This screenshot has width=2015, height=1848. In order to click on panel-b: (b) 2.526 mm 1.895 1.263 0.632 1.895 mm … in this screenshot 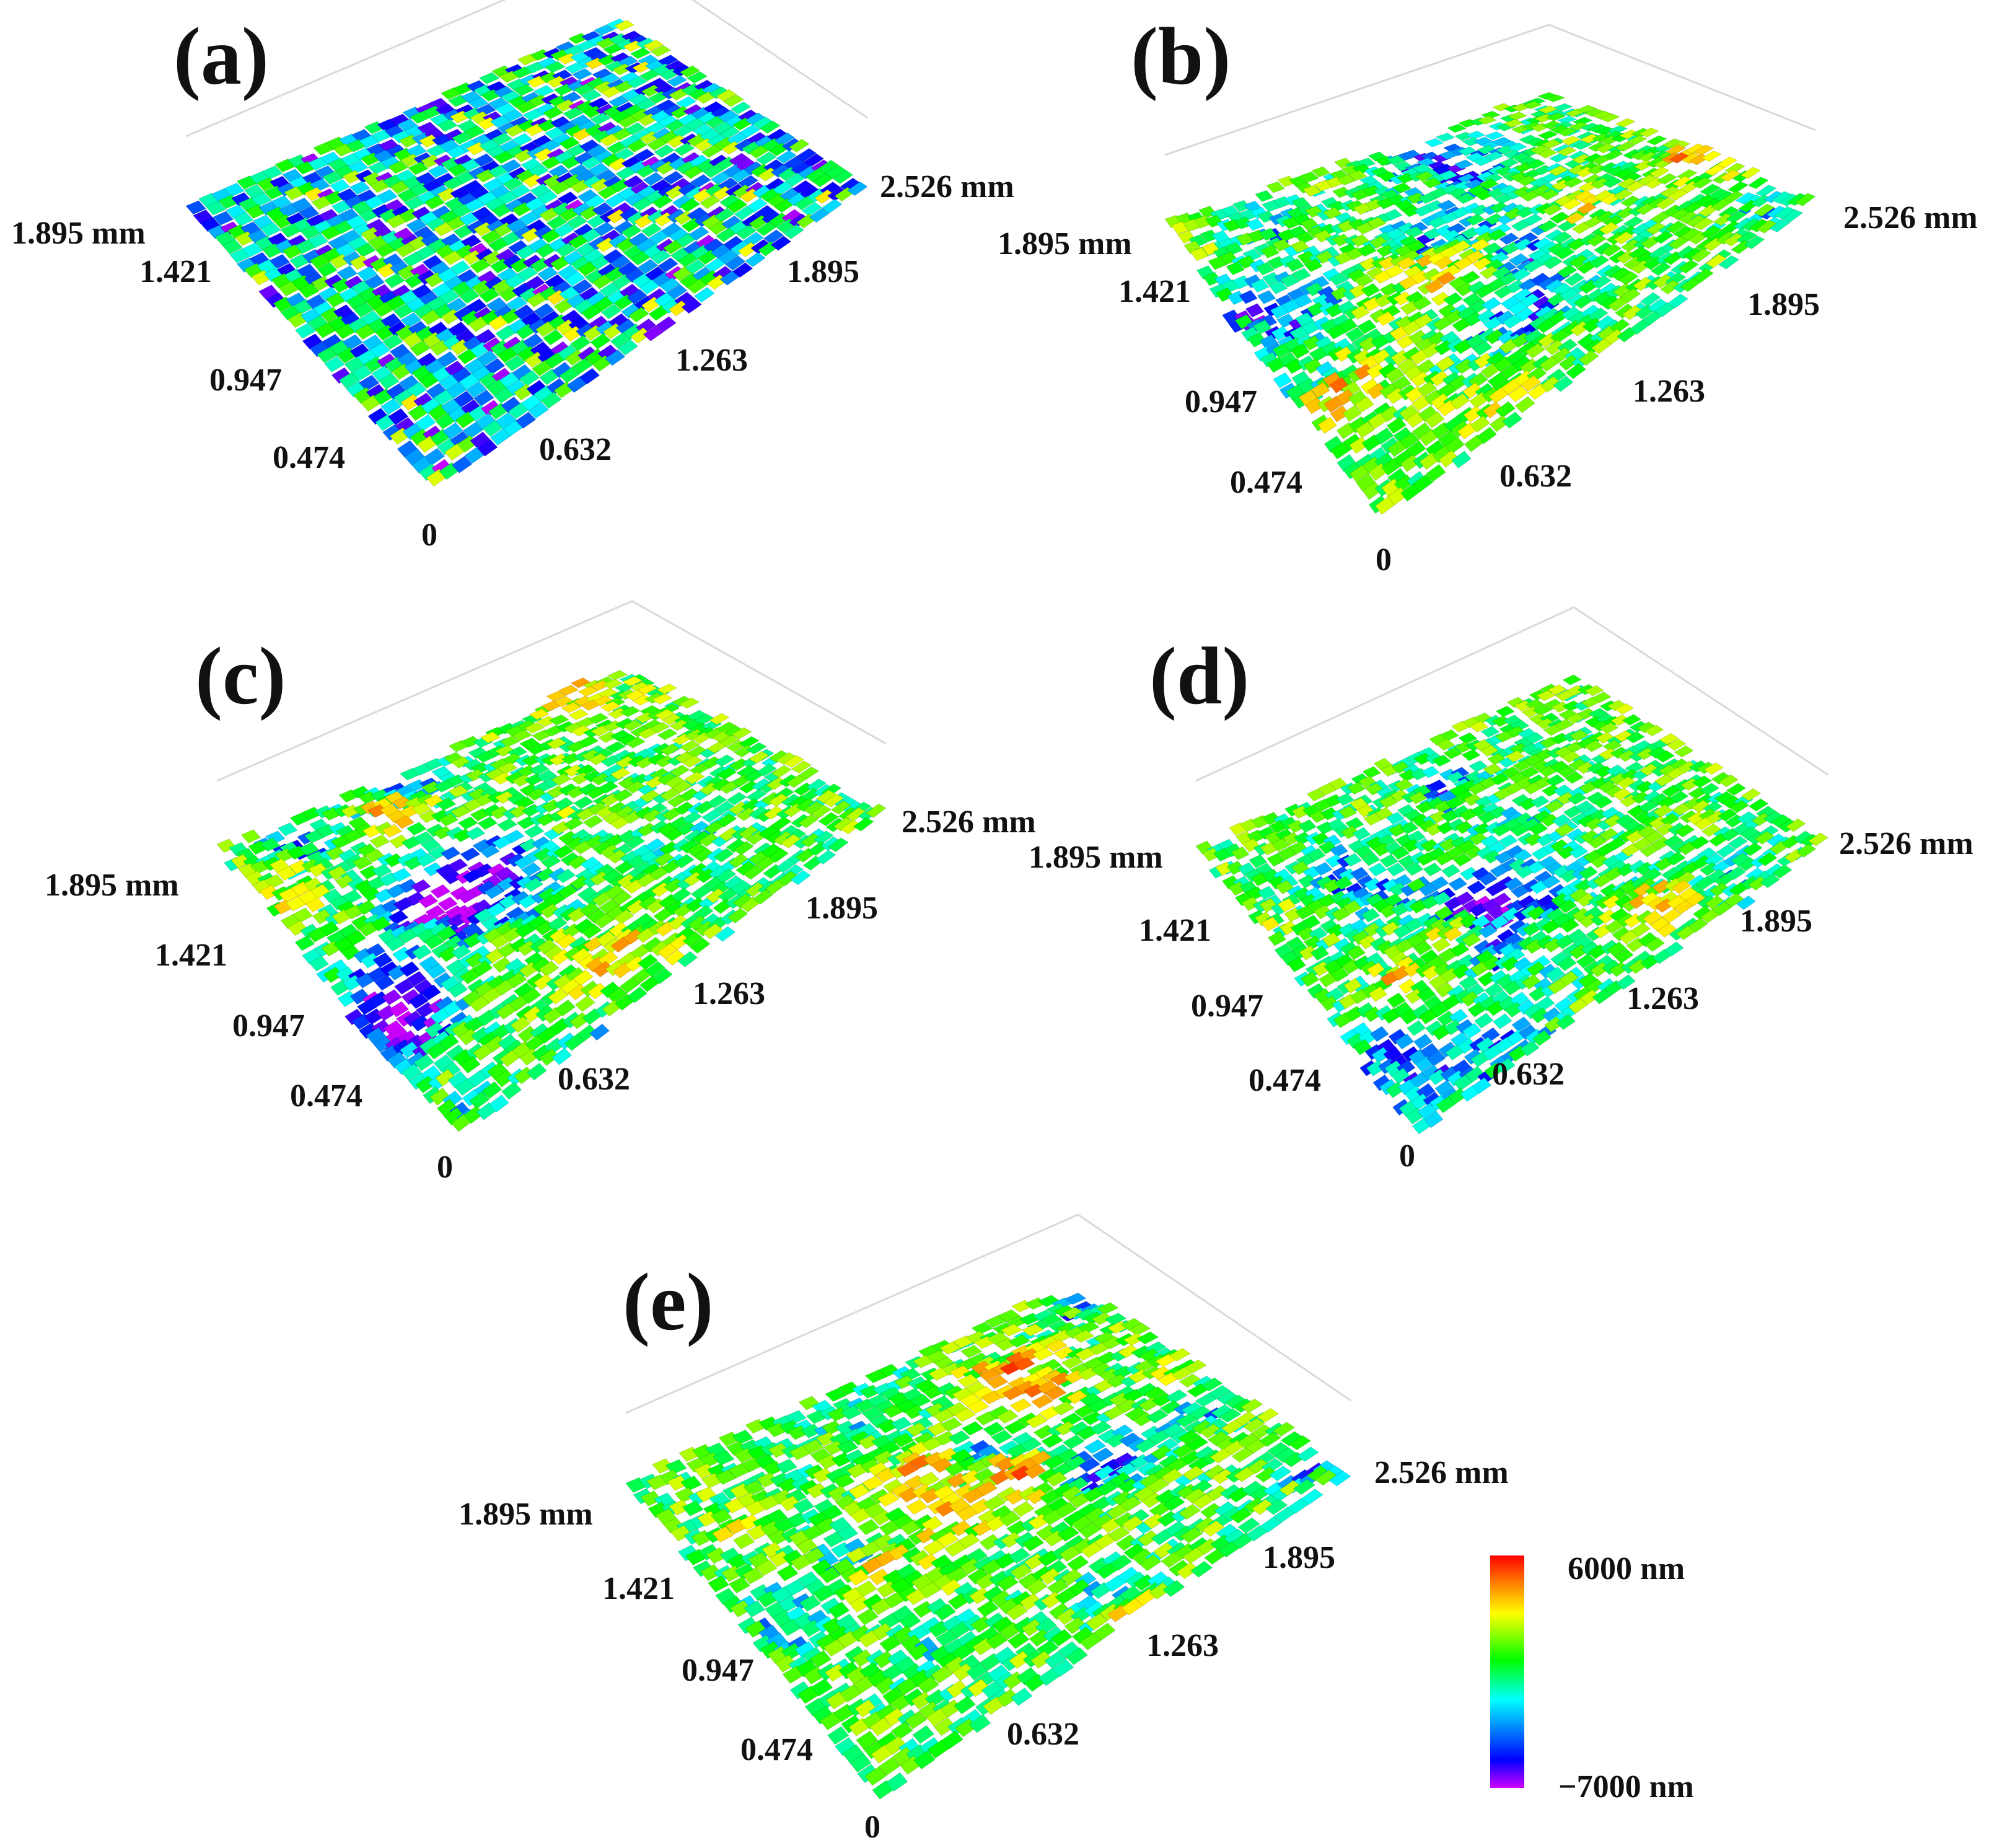, I will do `click(1488, 294)`.